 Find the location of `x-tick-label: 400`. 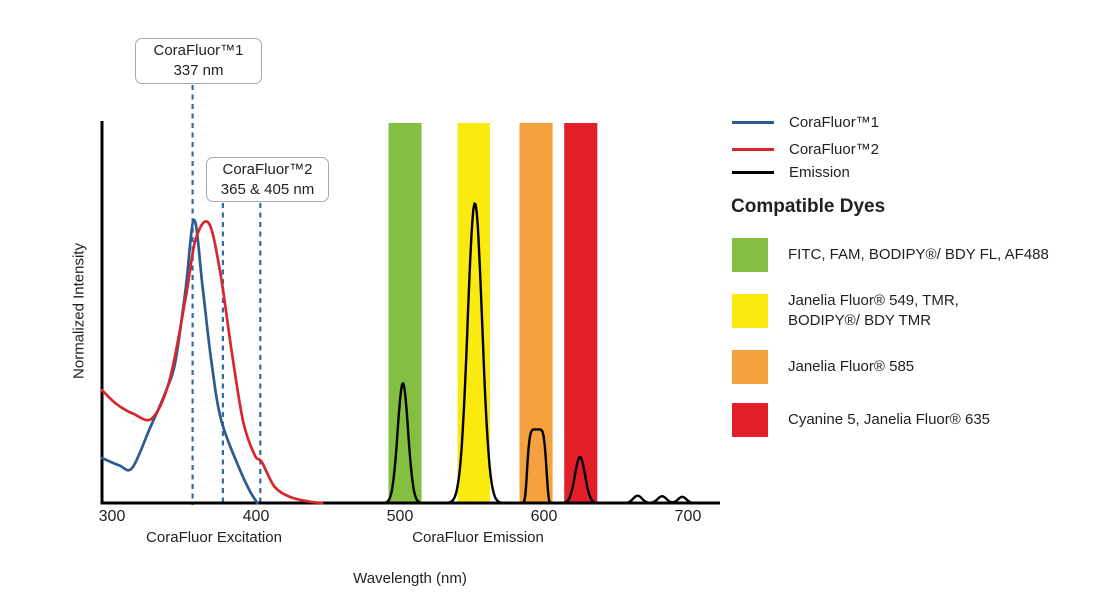

x-tick-label: 400 is located at coordinates (256, 516).